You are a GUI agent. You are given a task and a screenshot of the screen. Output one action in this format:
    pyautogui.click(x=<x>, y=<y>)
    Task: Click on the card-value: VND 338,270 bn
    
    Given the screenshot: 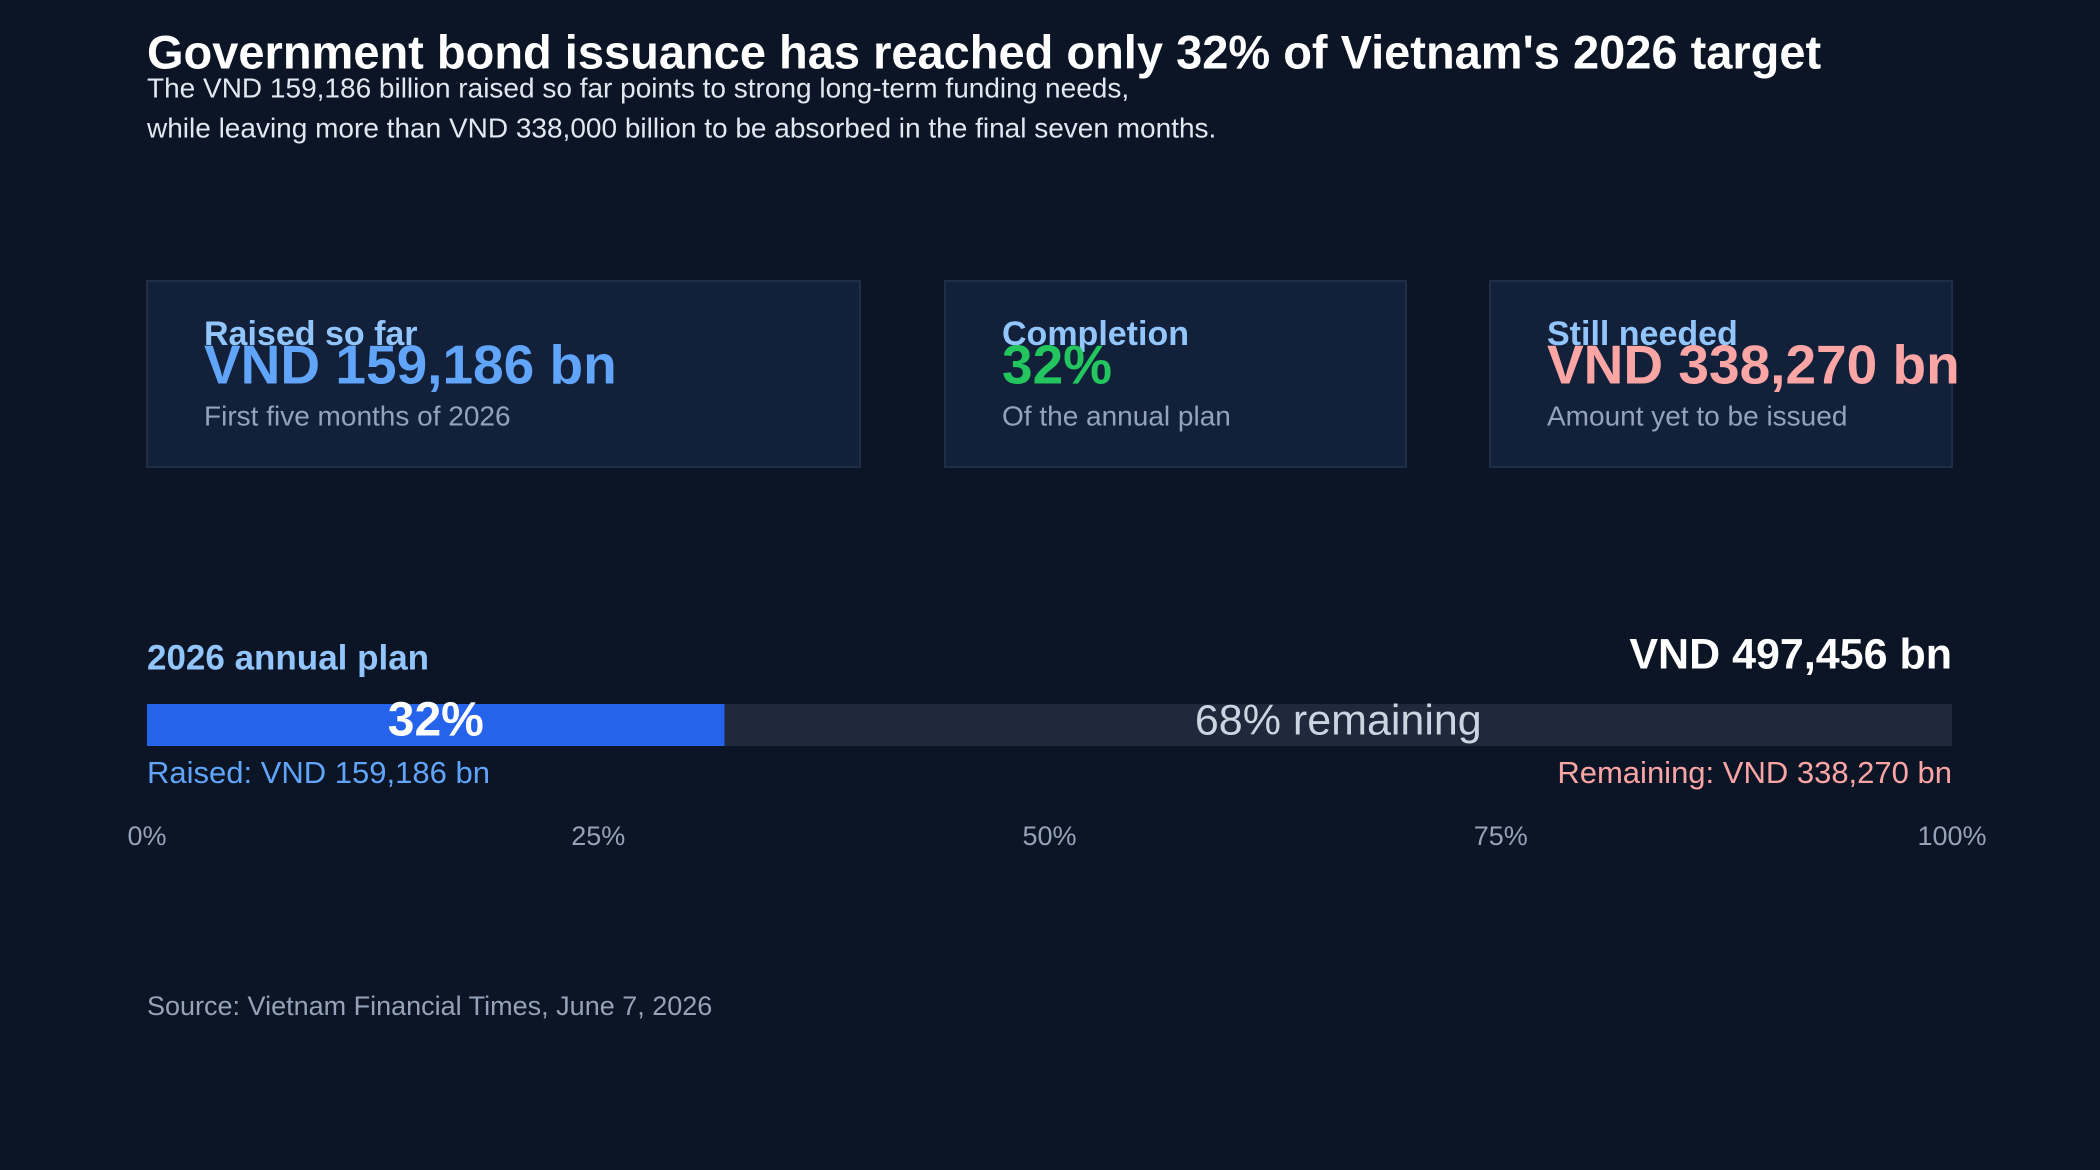 What is the action you would take?
    pyautogui.click(x=1753, y=365)
    